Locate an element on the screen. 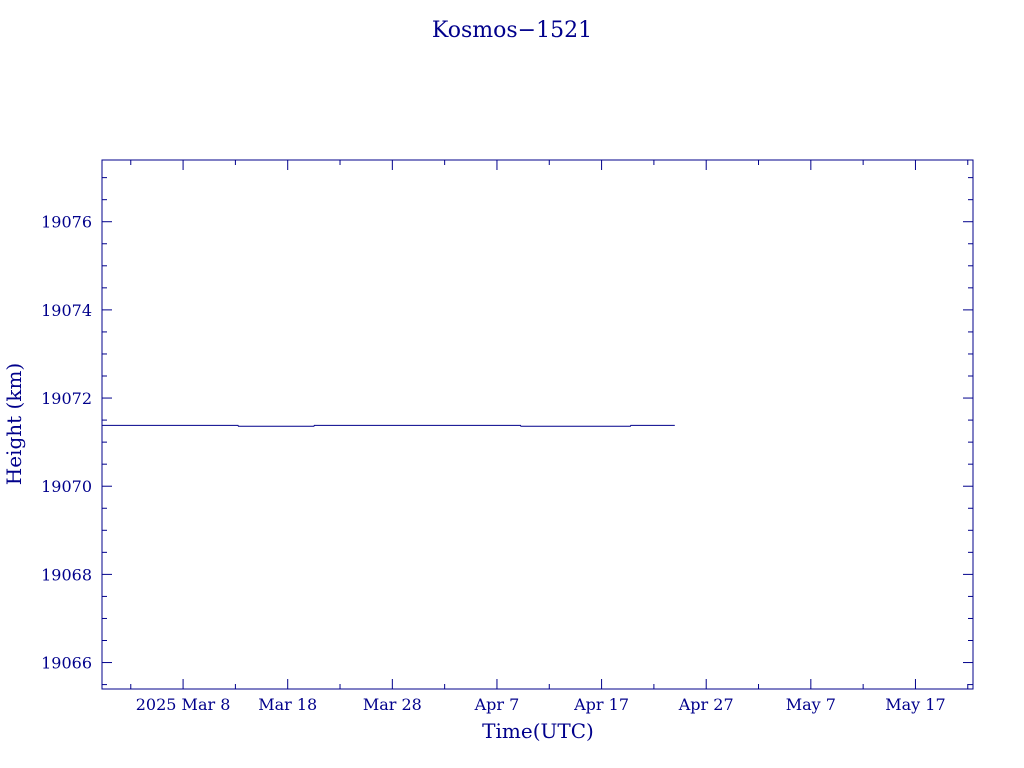 This screenshot has height=768, width=1024. series-group is located at coordinates (388, 425).